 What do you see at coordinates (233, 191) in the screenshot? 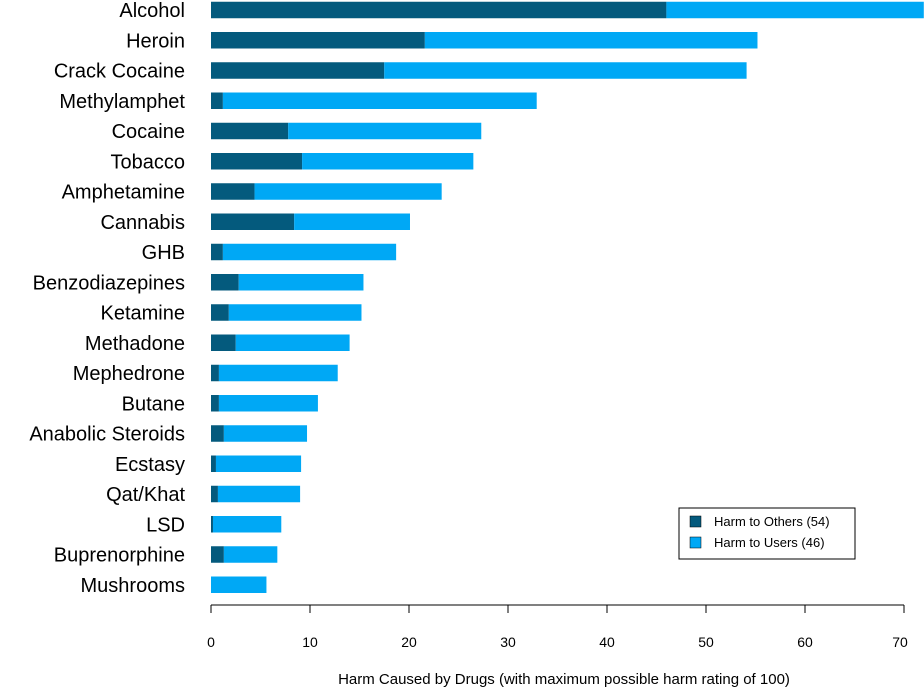
I see `bar-amphetamine-others` at bounding box center [233, 191].